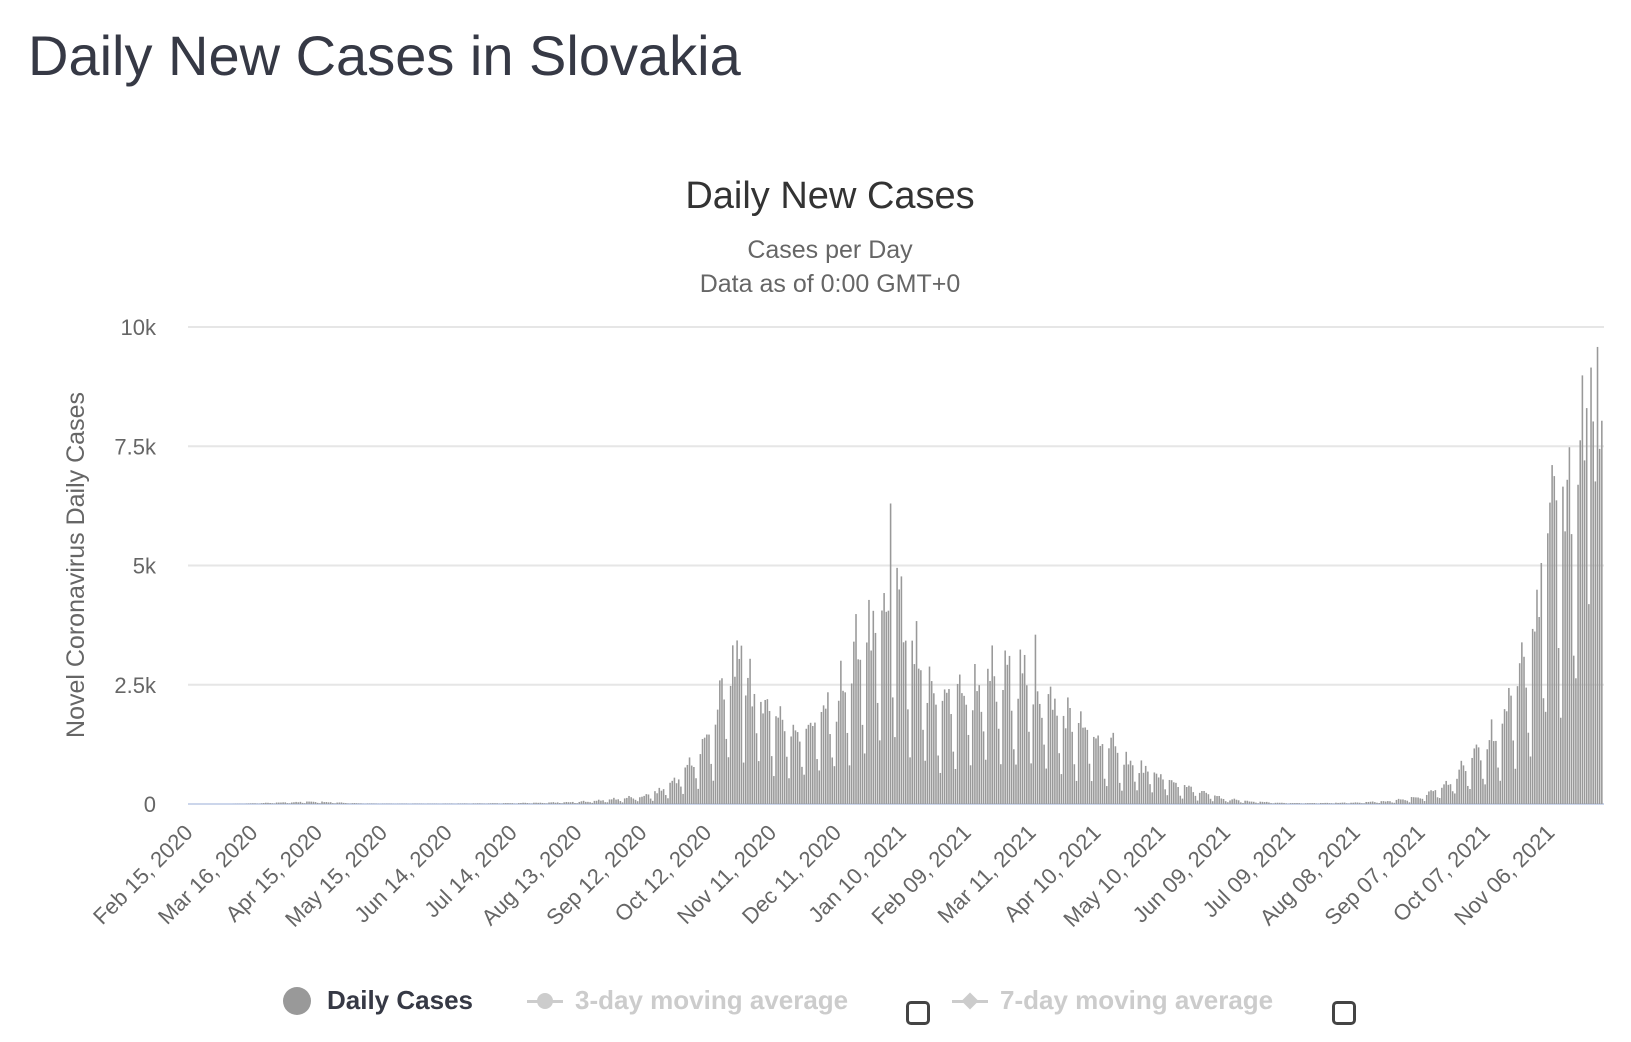 This screenshot has height=1042, width=1631. Describe the element at coordinates (918, 1013) in the screenshot. I see `toggle-3day-average-checkbox` at that location.